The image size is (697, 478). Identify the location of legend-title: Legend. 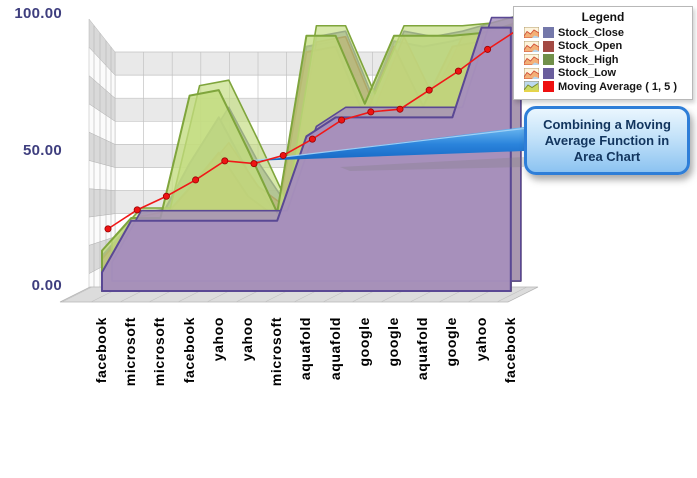
(603, 17).